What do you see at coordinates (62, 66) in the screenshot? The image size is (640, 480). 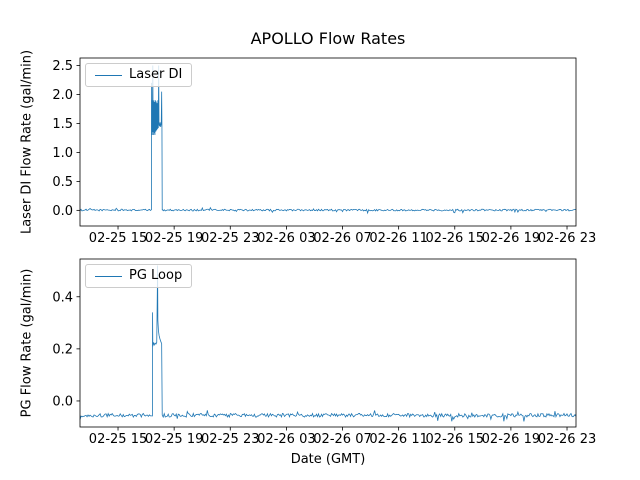 I see `y-tick-label: 2.5` at bounding box center [62, 66].